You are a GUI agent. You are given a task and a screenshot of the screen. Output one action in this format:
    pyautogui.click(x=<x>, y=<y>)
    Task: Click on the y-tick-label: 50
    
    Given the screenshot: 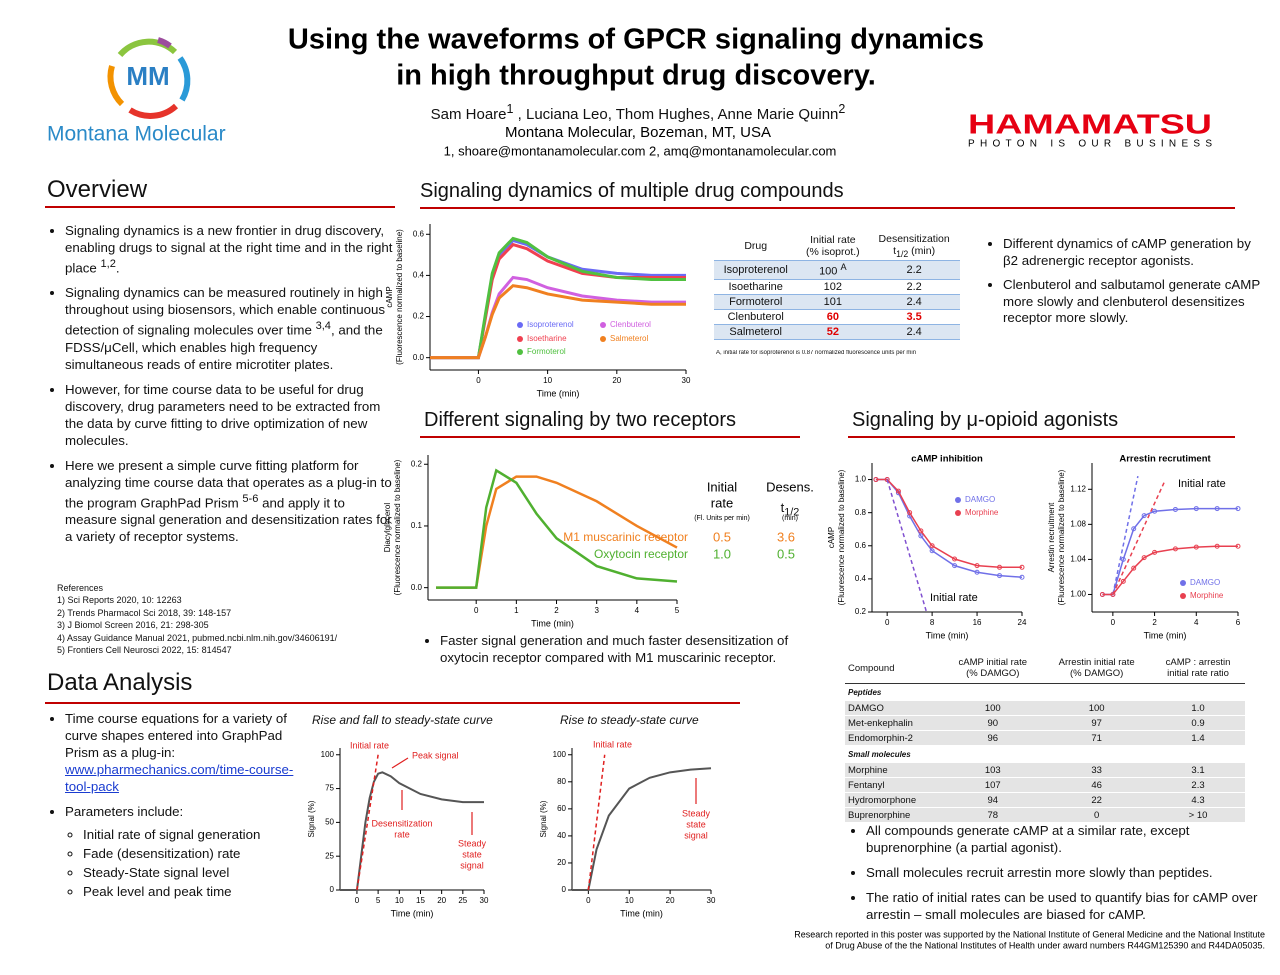 What is the action you would take?
    pyautogui.click(x=329, y=821)
    